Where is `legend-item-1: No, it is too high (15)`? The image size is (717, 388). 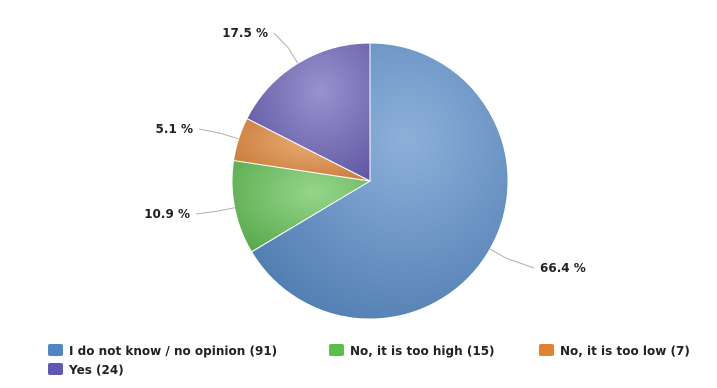 legend-item-1: No, it is too high (15) is located at coordinates (412, 351).